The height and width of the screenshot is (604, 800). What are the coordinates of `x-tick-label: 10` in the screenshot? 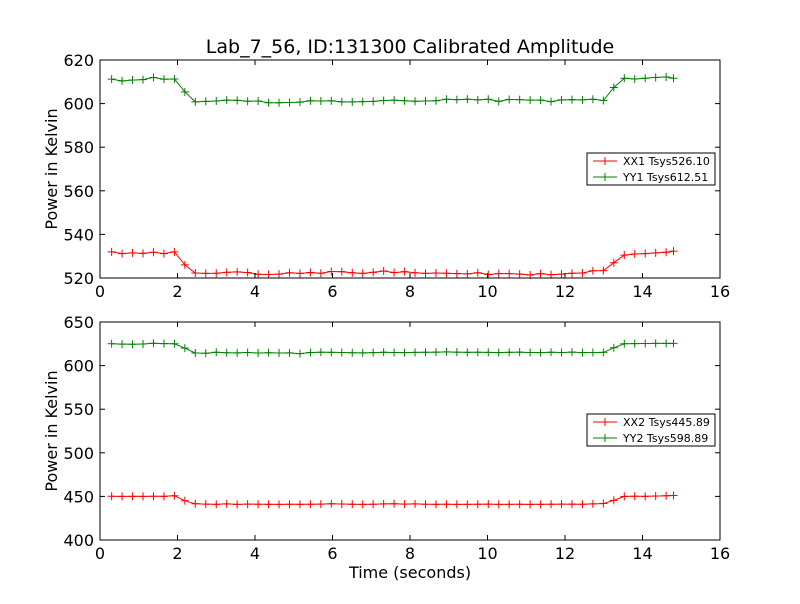 It's located at (487, 291).